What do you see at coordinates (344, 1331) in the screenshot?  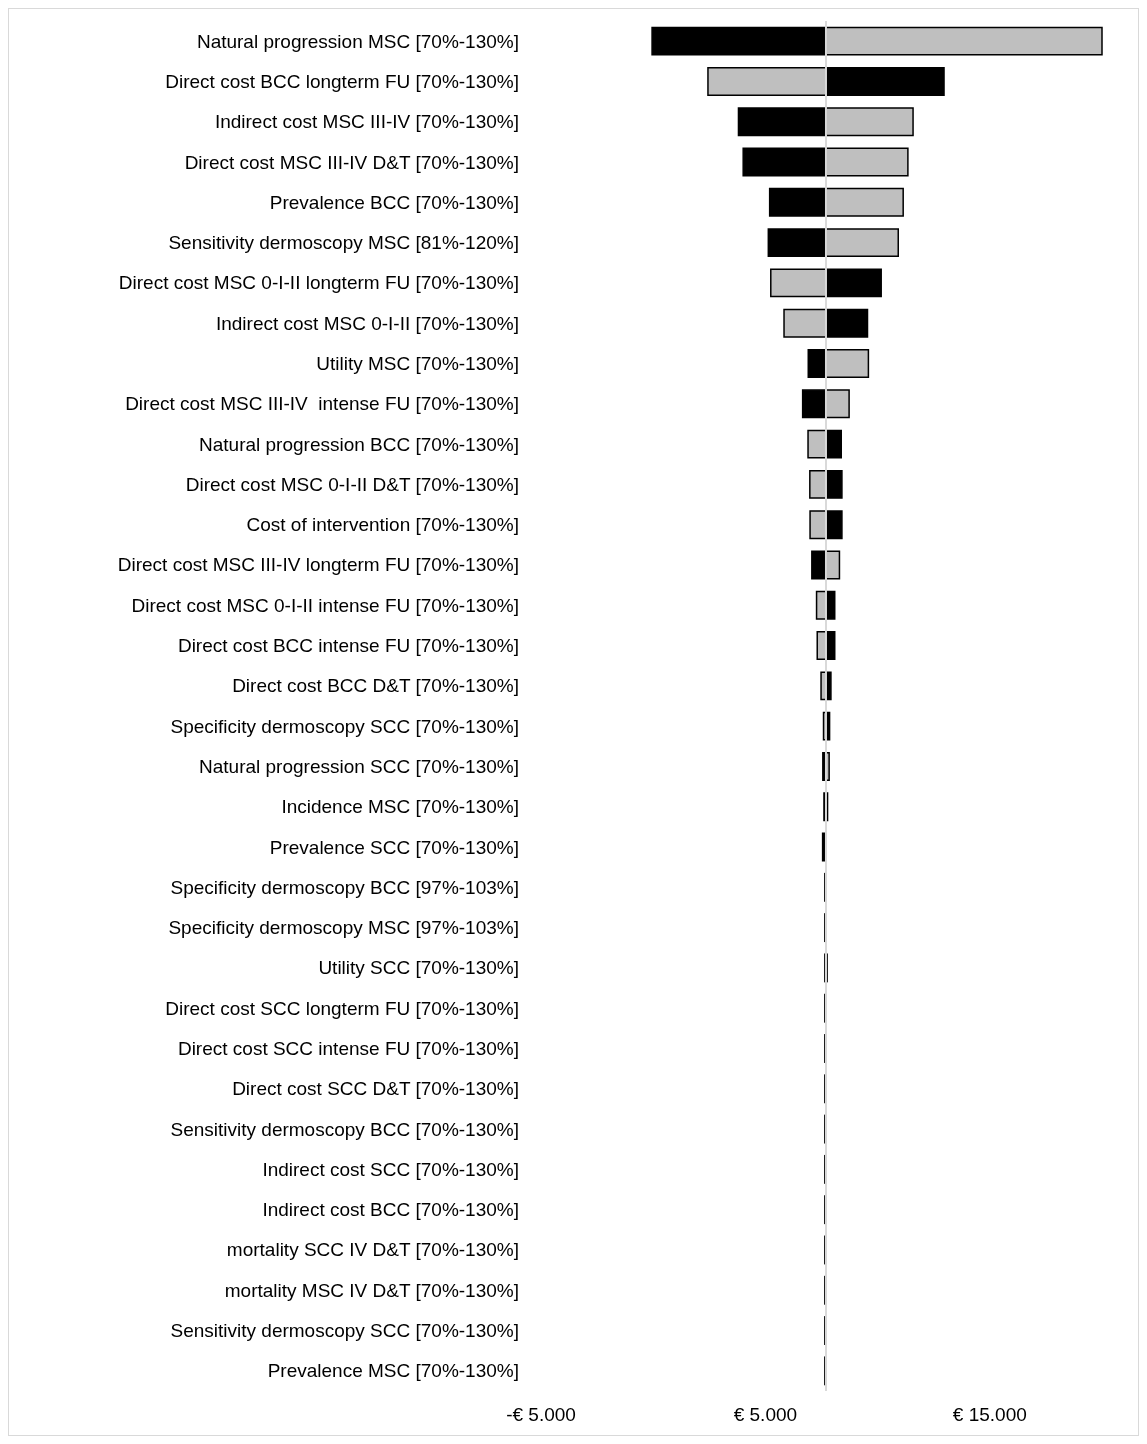 I see `y-tick-label: Sensitivity dermoscopy SCC [70%-130%]` at bounding box center [344, 1331].